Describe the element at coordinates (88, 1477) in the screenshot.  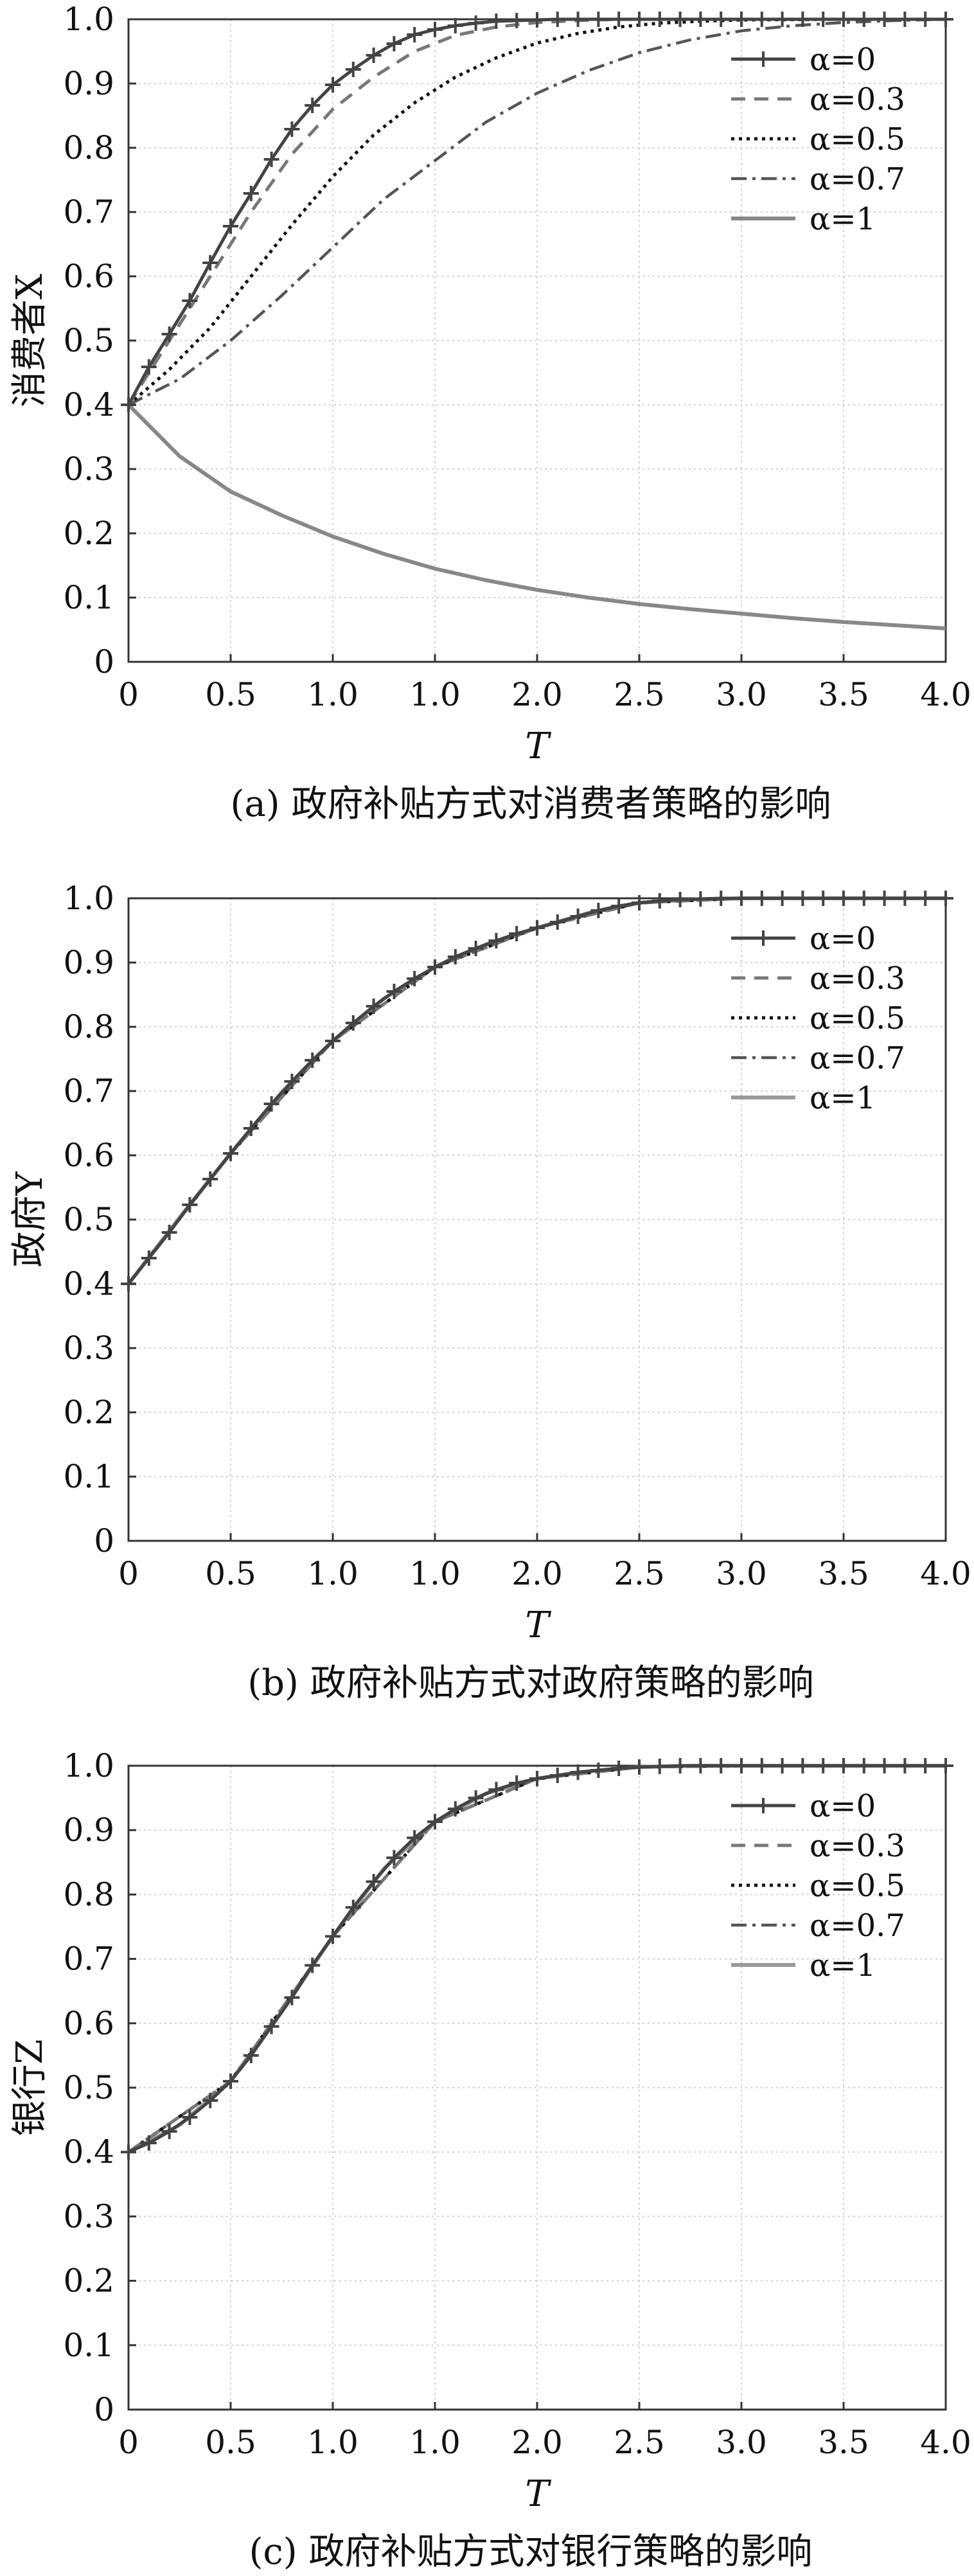
I see `y-tick-label: 0.1` at that location.